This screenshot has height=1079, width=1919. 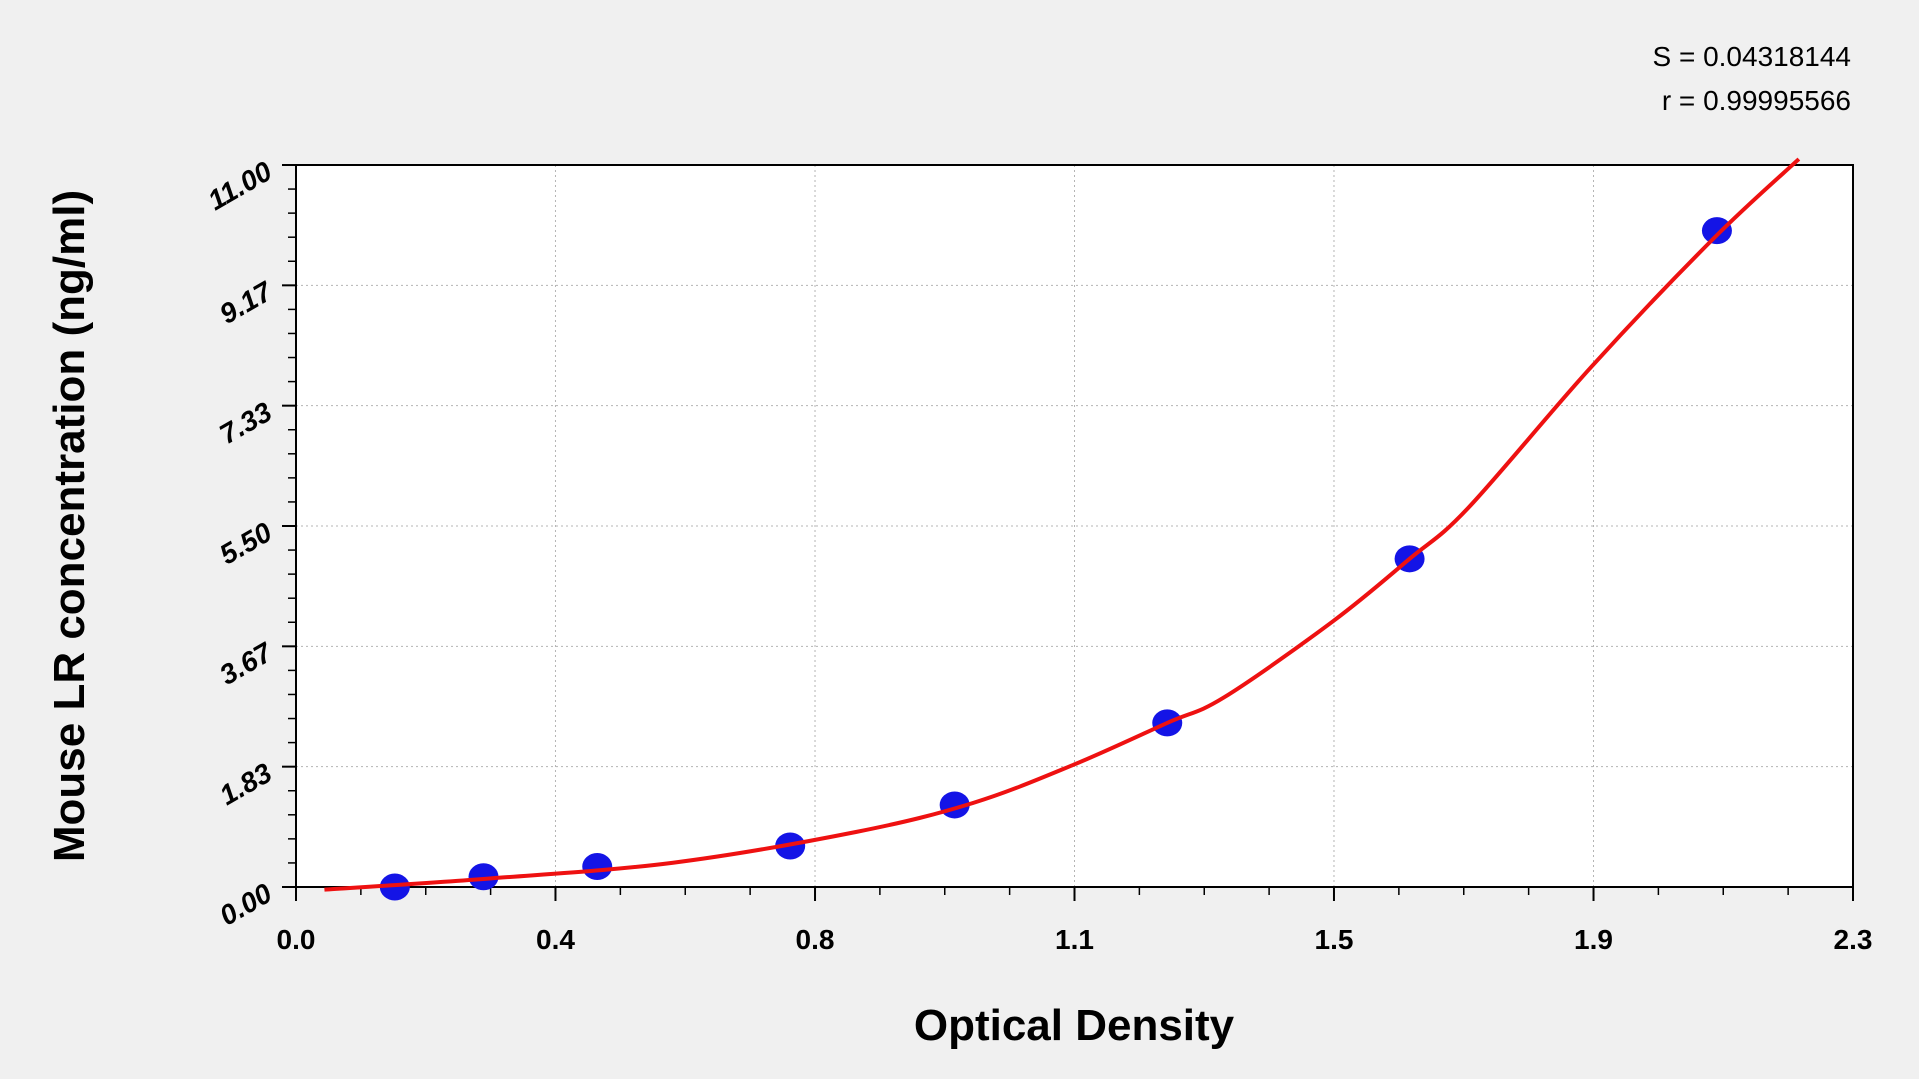 What do you see at coordinates (815, 939) in the screenshot?
I see `x-tick-label: 0.8` at bounding box center [815, 939].